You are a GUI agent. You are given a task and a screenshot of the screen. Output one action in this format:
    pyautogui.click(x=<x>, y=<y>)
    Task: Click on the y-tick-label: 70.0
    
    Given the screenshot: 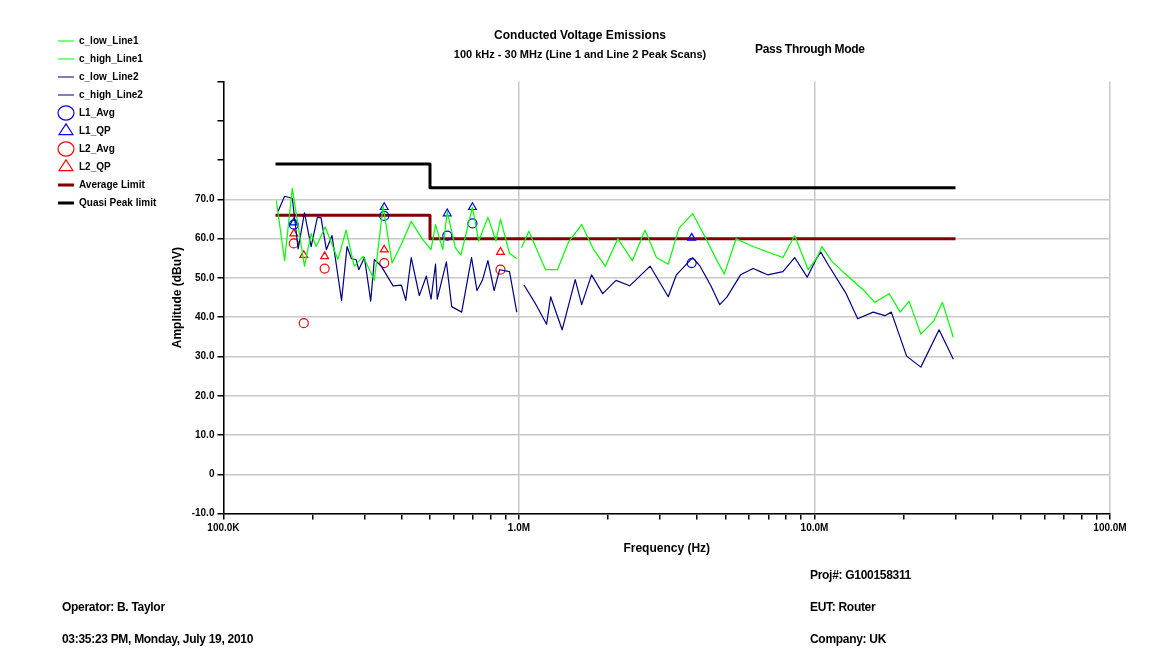 What is the action you would take?
    pyautogui.click(x=204, y=199)
    